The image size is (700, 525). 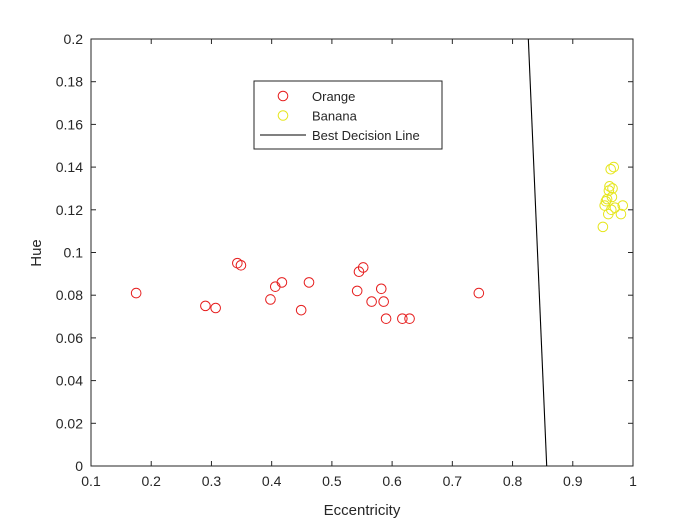 I want to click on legend-label-best-decision-line: Best Decision Line, so click(x=366, y=135).